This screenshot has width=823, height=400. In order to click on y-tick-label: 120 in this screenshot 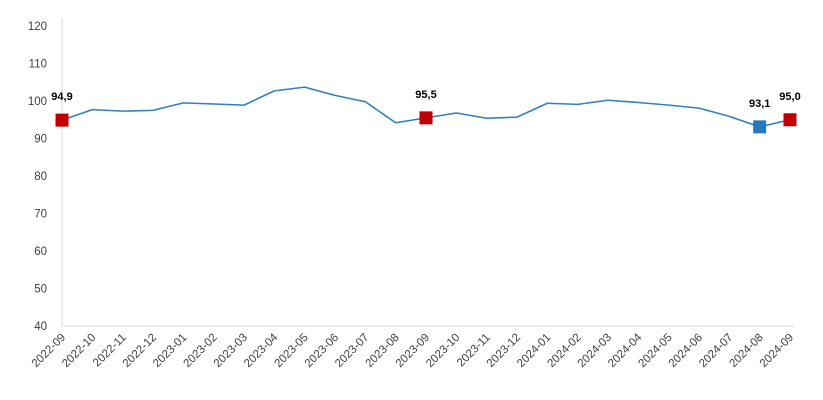, I will do `click(37, 27)`.